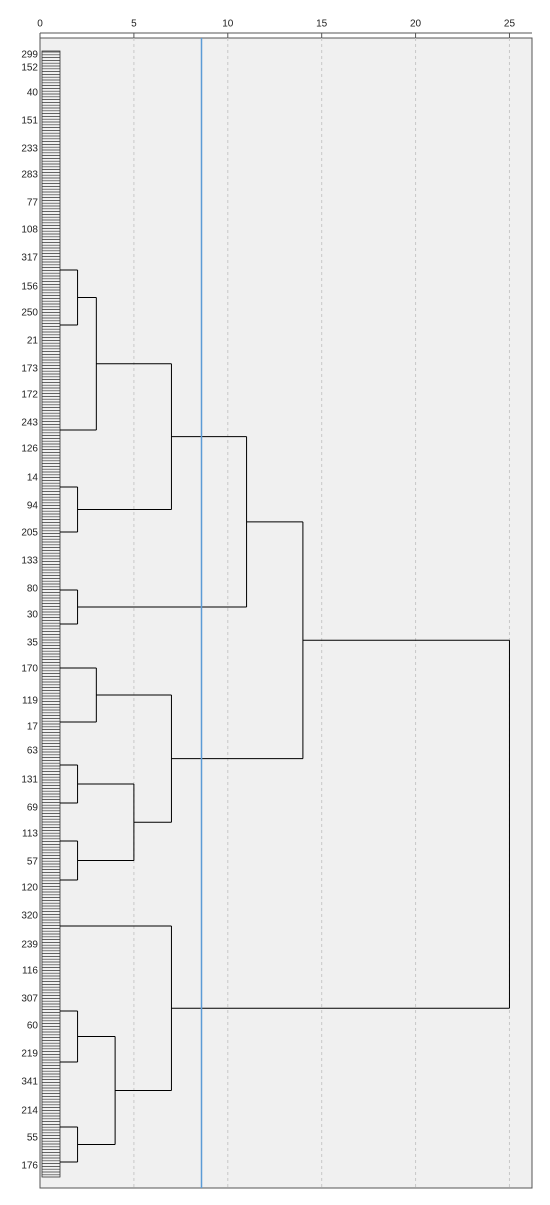 The width and height of the screenshot is (550, 1205). What do you see at coordinates (29, 999) in the screenshot?
I see `leaf-label: 307` at bounding box center [29, 999].